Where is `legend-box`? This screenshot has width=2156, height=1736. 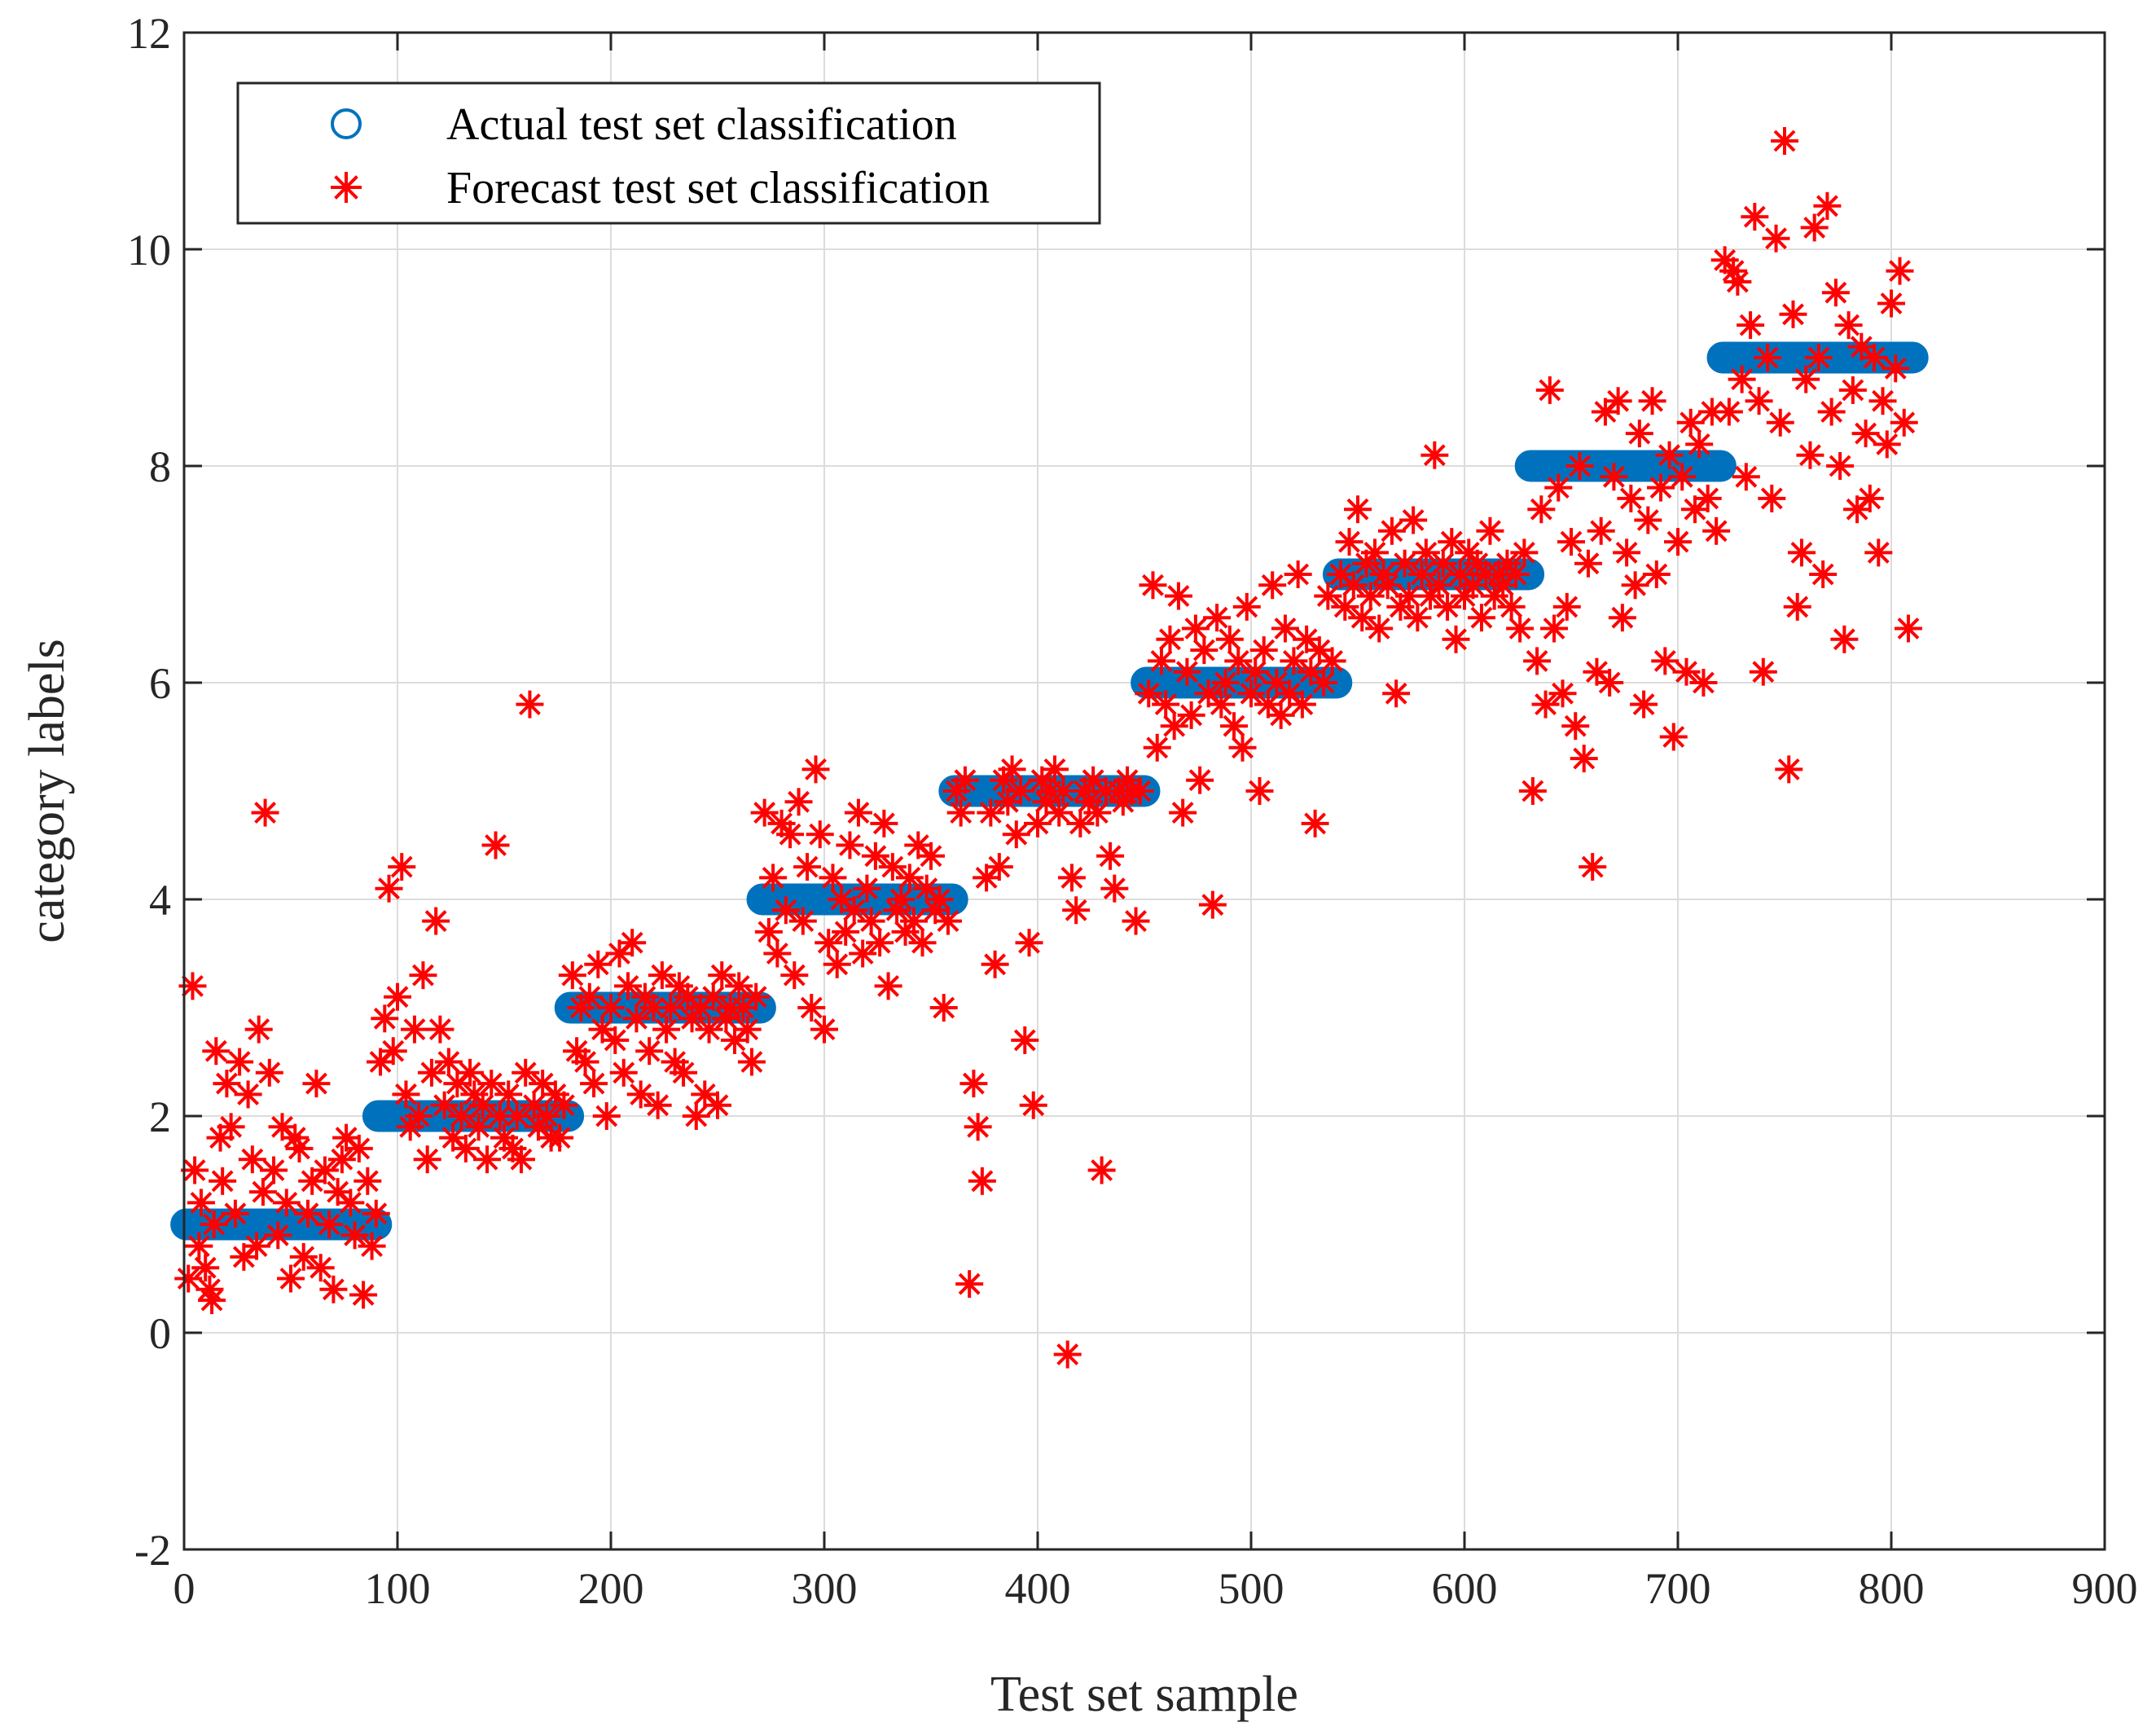
legend-box is located at coordinates (668, 153).